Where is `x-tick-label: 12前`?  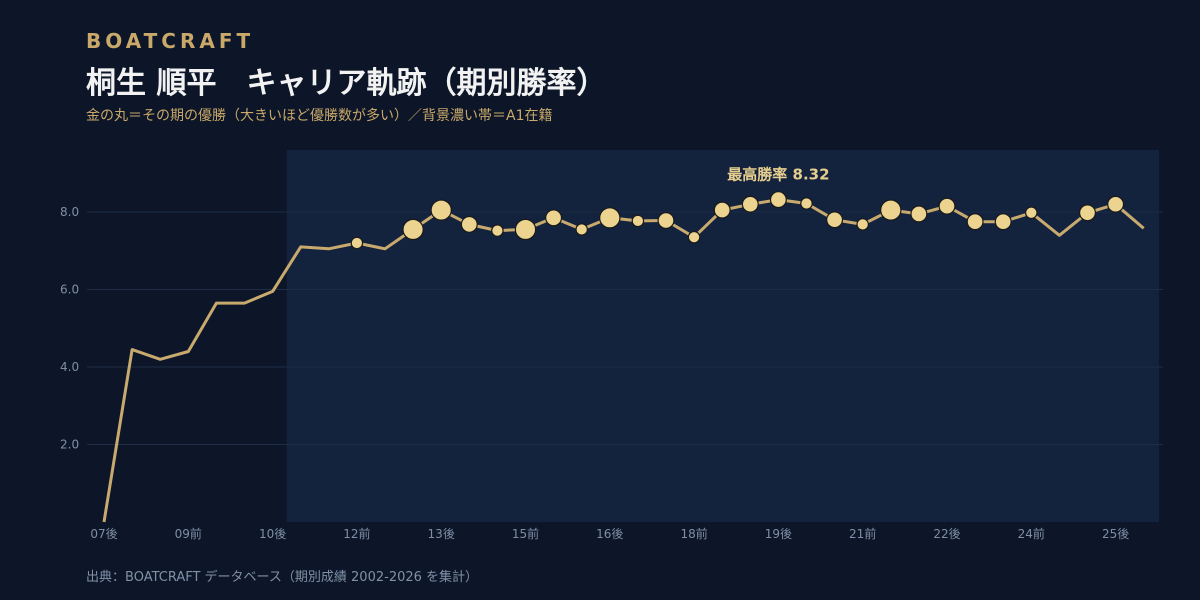 x-tick-label: 12前 is located at coordinates (356, 533).